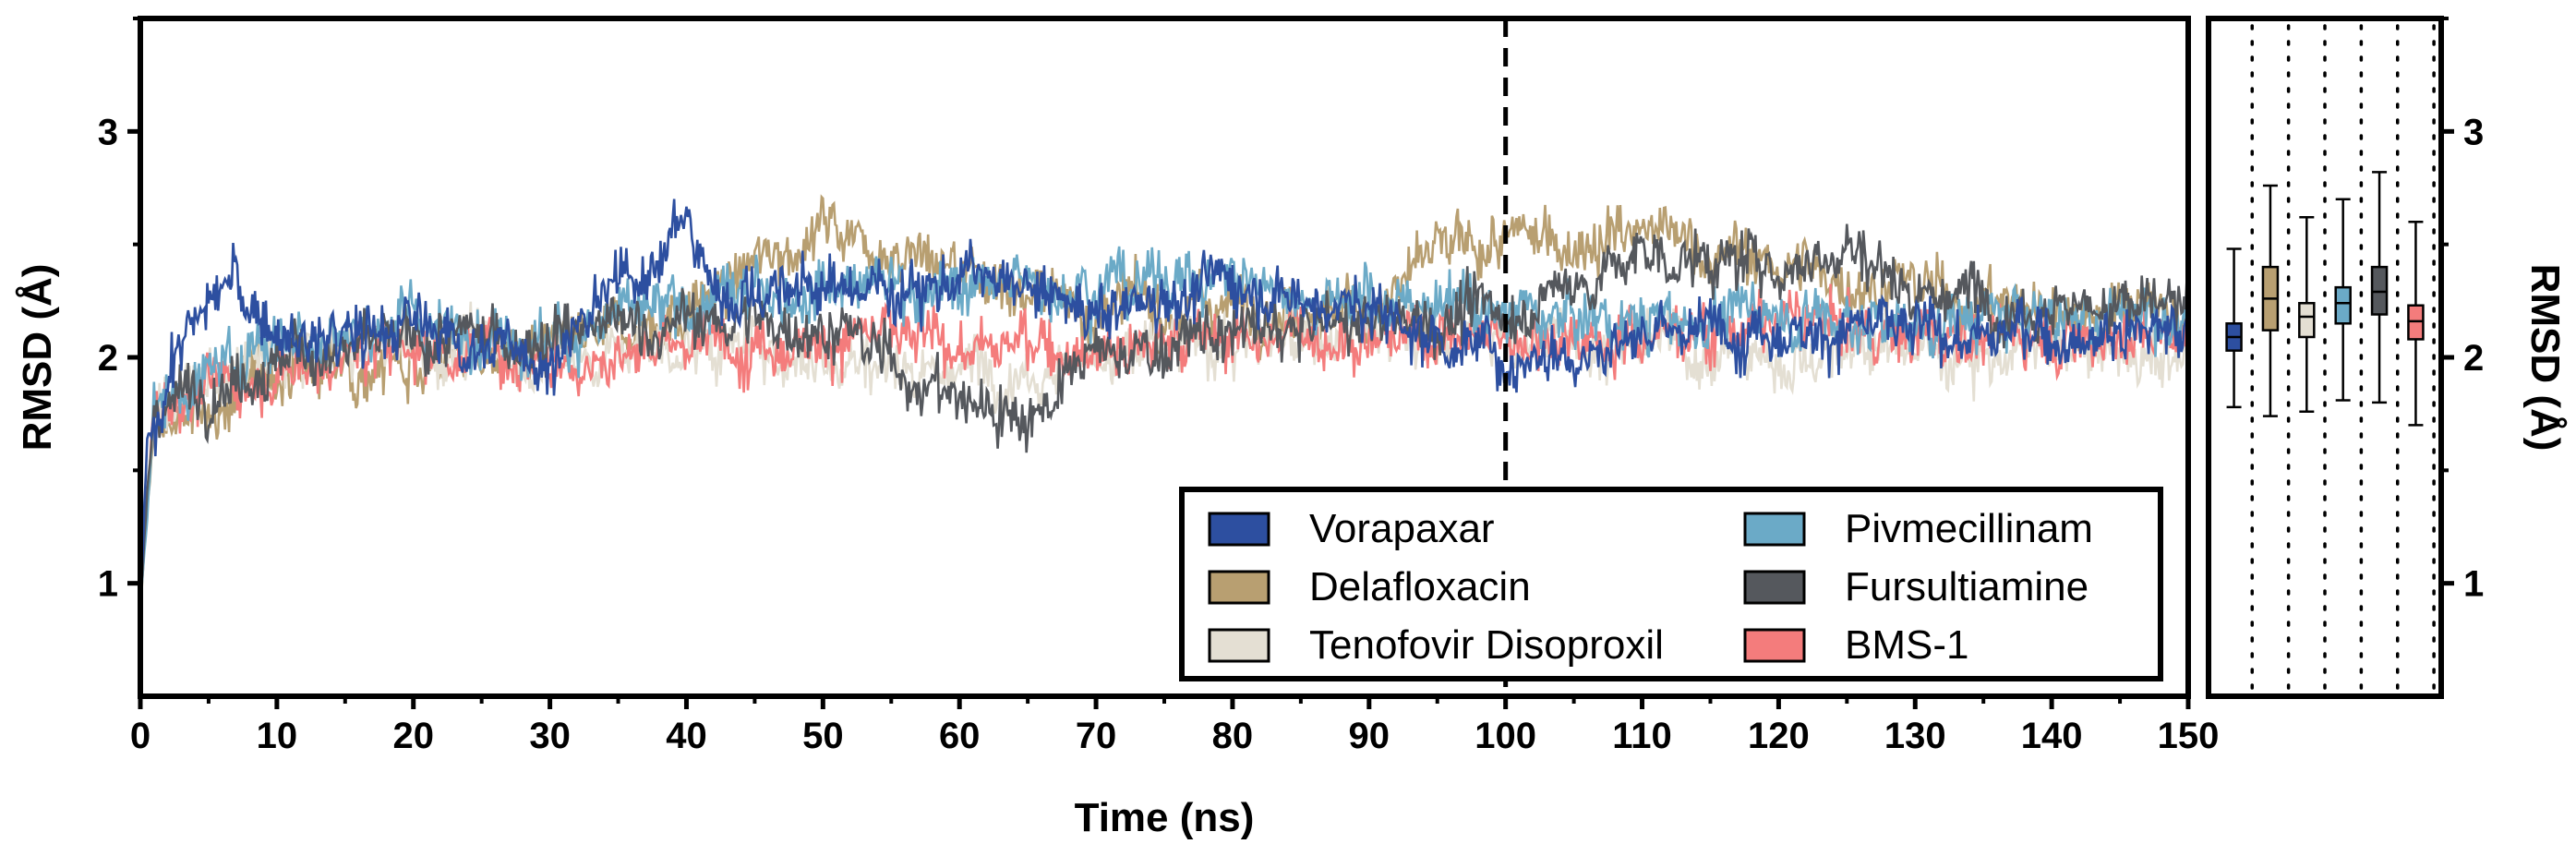 This screenshot has width=2576, height=856. What do you see at coordinates (1096, 736) in the screenshot?
I see `x-tick-label: 70` at bounding box center [1096, 736].